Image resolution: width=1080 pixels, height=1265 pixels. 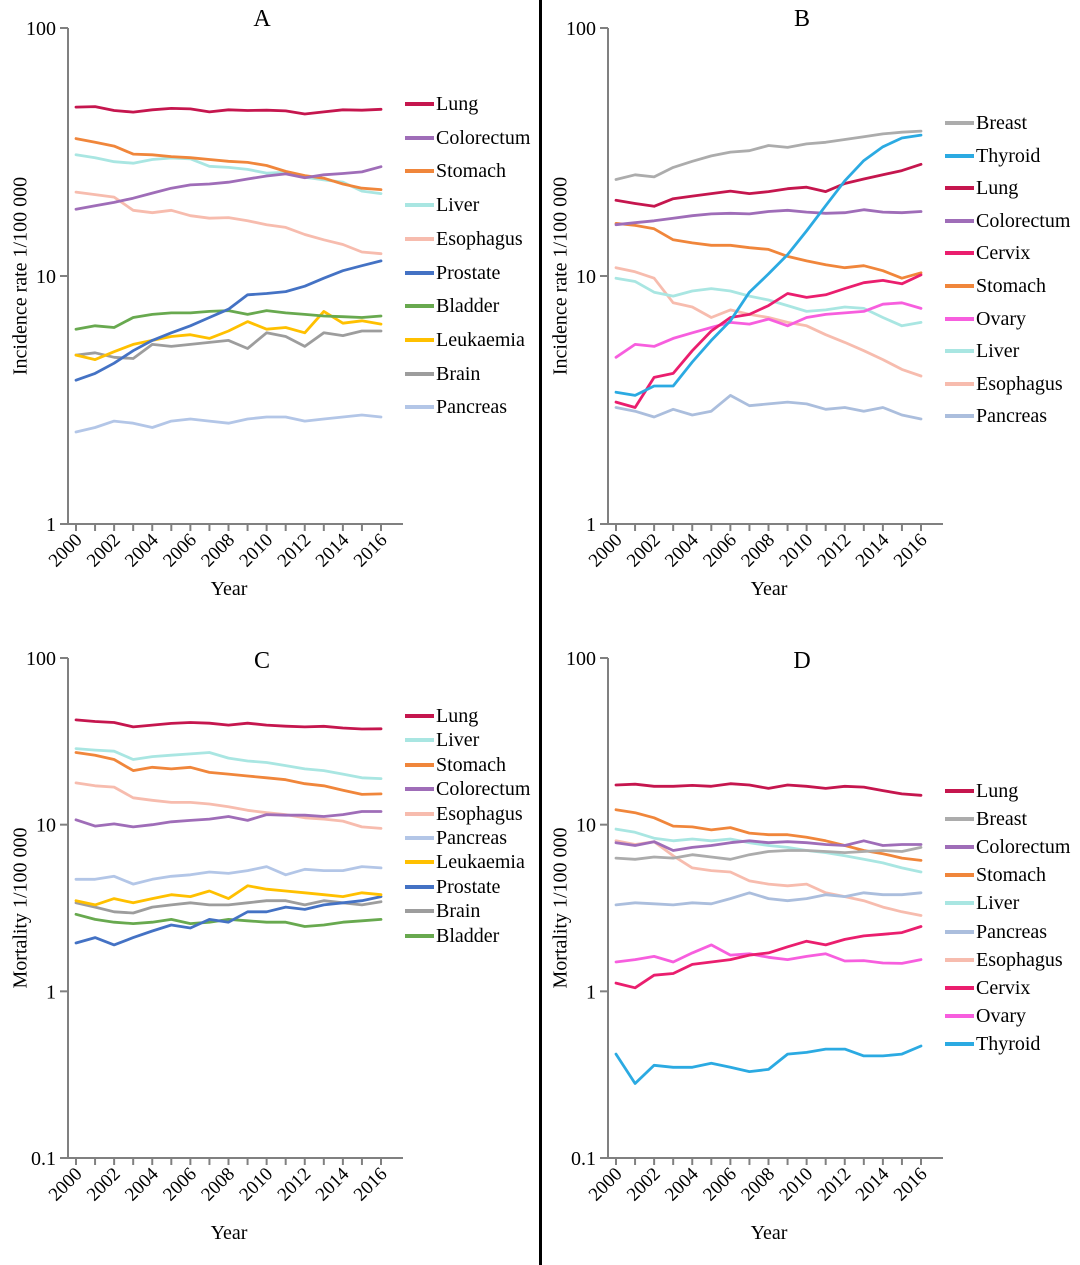 I want to click on series-line-brain, so click(x=228, y=344).